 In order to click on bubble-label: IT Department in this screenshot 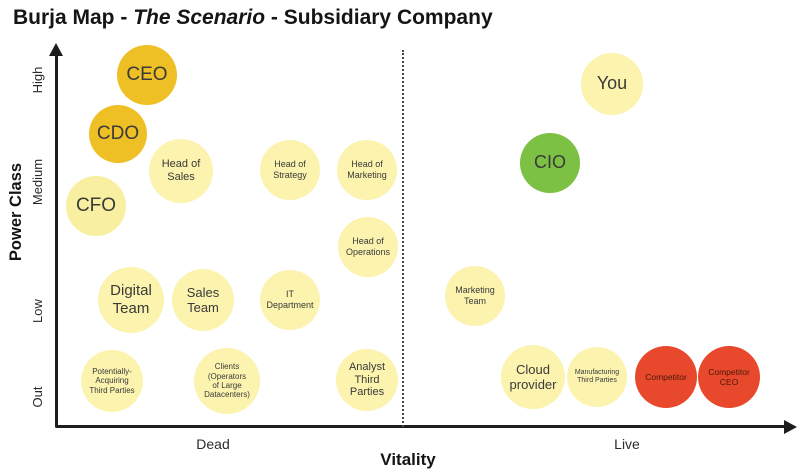, I will do `click(290, 299)`.